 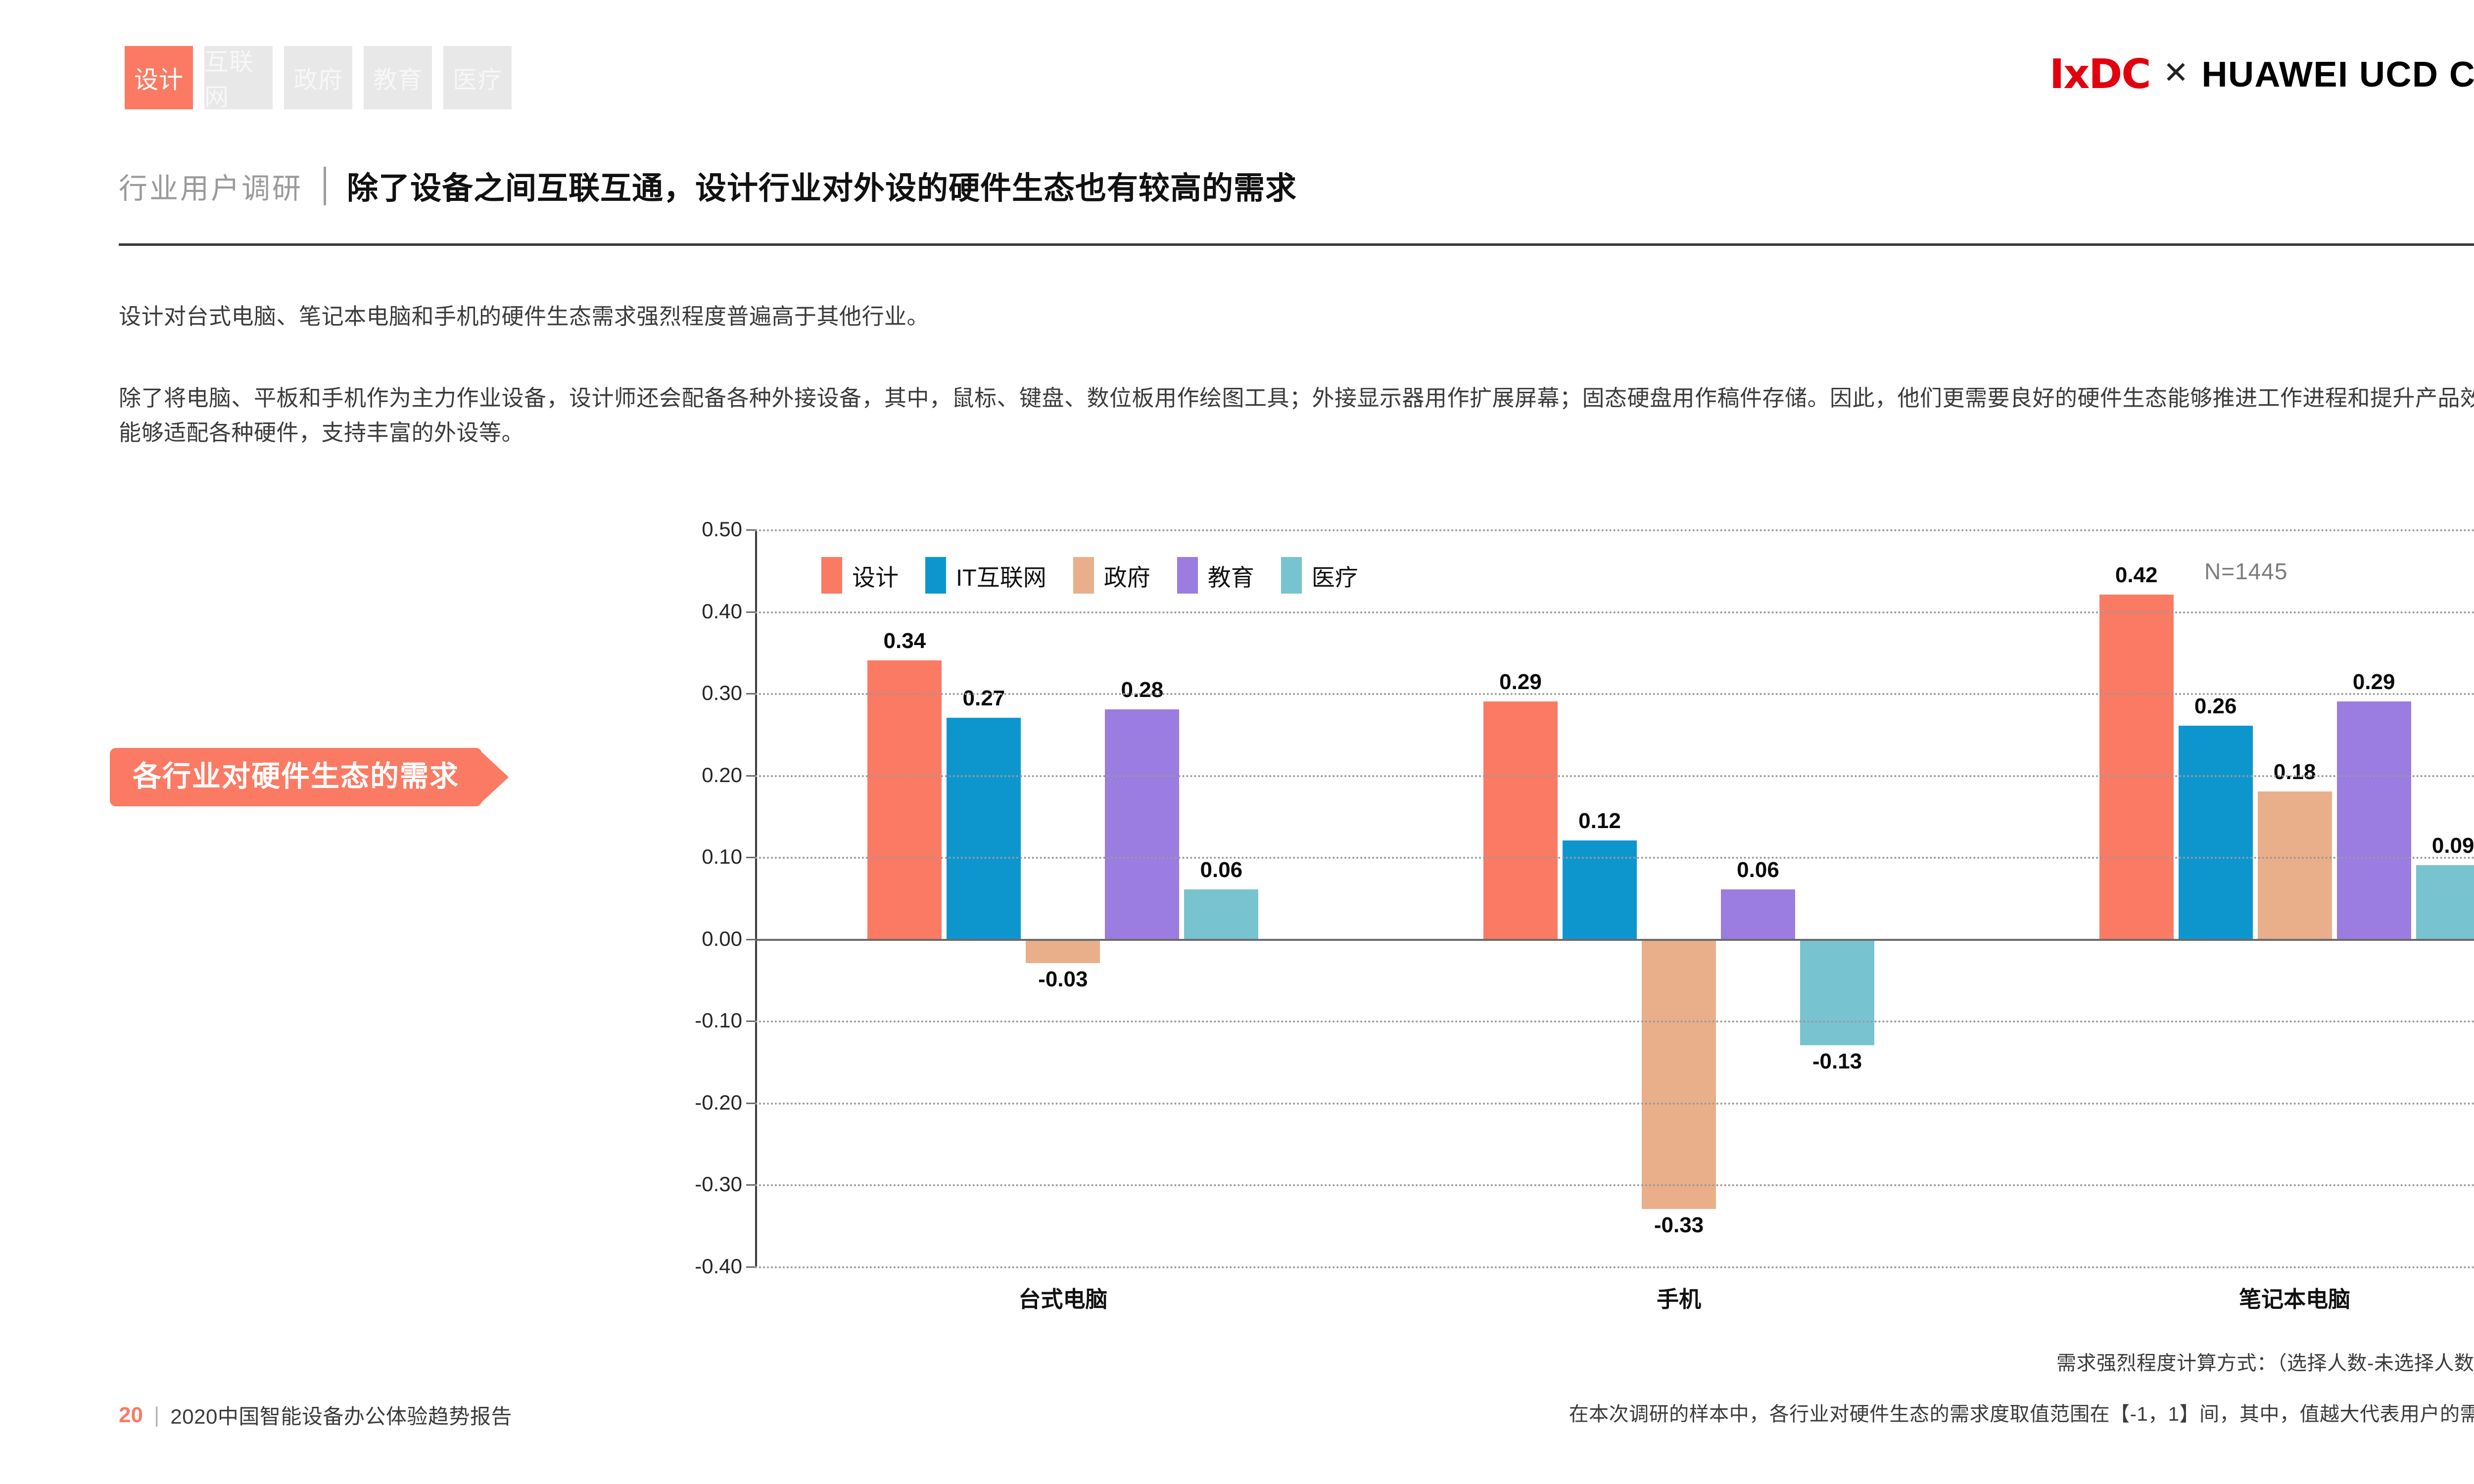 What do you see at coordinates (478, 77) in the screenshot?
I see `tab-medical: 医疗` at bounding box center [478, 77].